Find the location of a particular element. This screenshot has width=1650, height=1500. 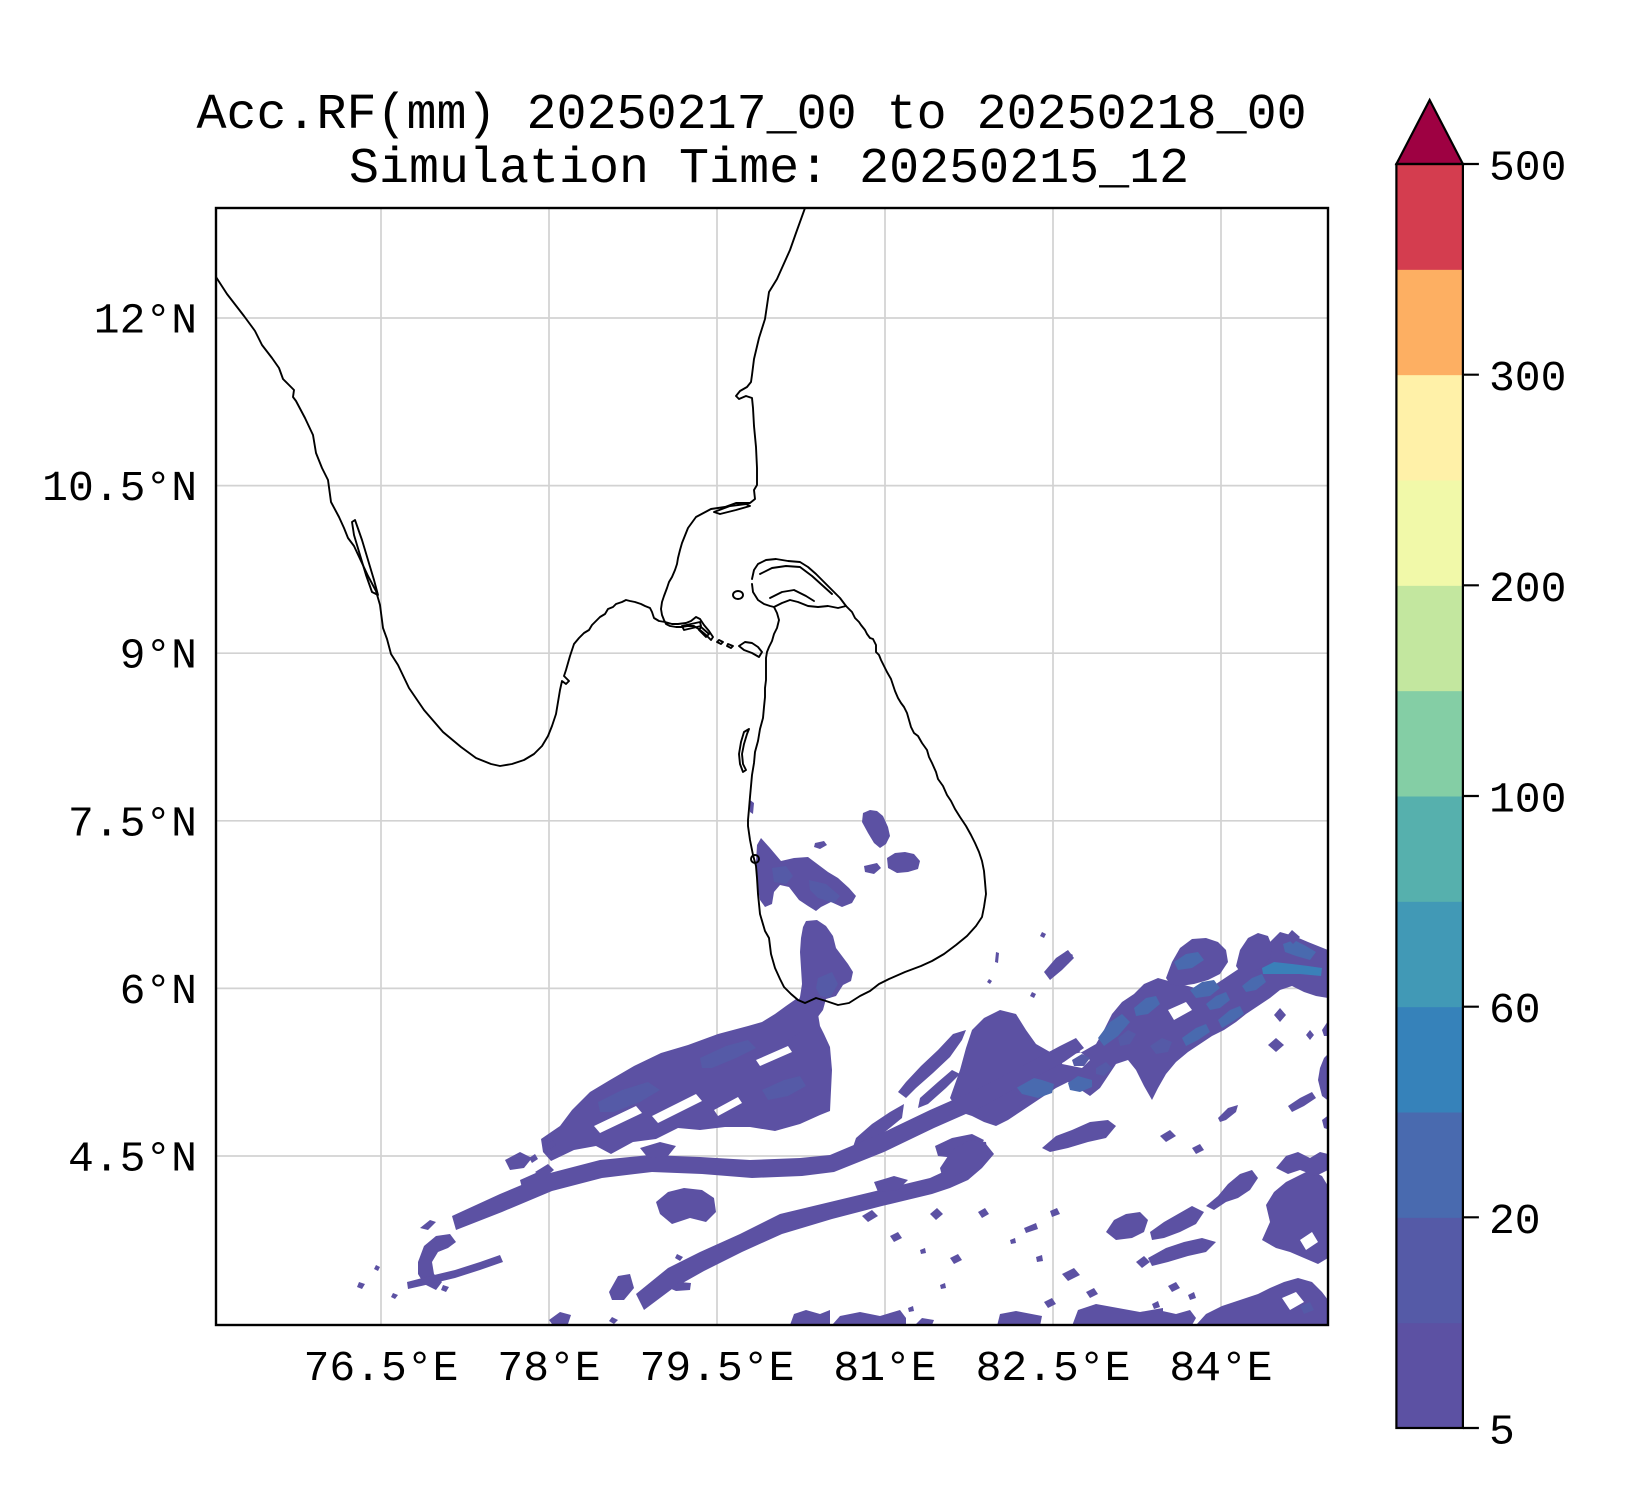

svg-text: Simulation Time: 20250215_12 is located at coordinates (769, 169).